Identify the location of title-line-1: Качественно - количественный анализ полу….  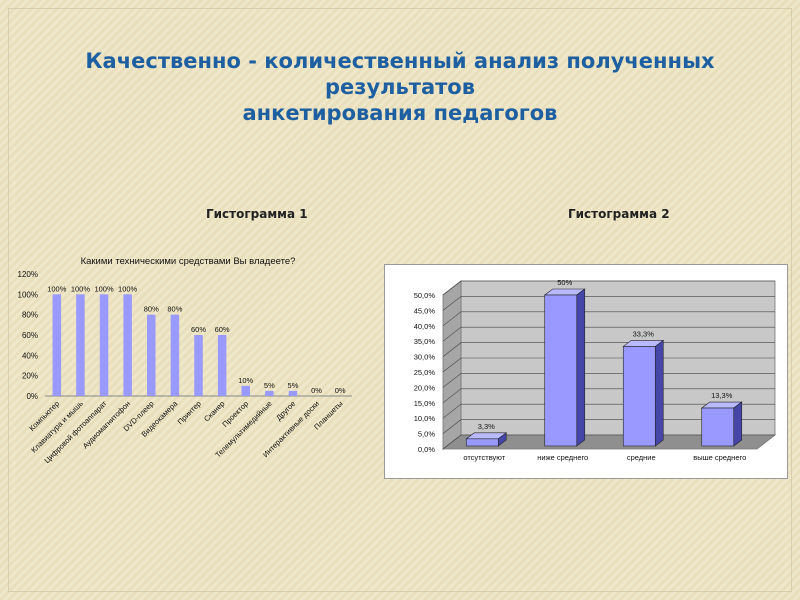
(400, 61).